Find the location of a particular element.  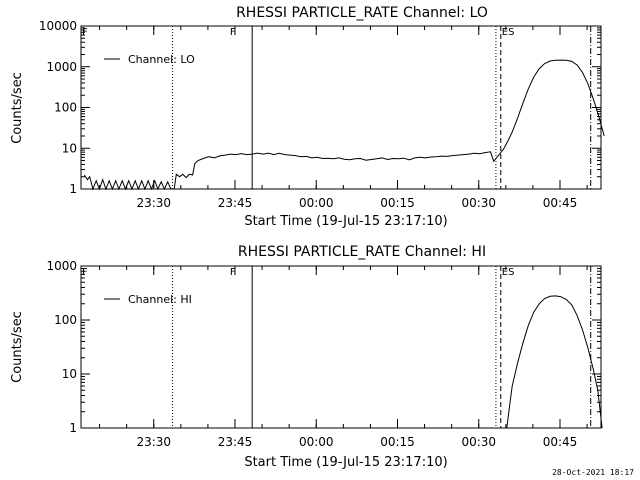

lo-y-axis-label: Counts/sec is located at coordinates (17, 108).